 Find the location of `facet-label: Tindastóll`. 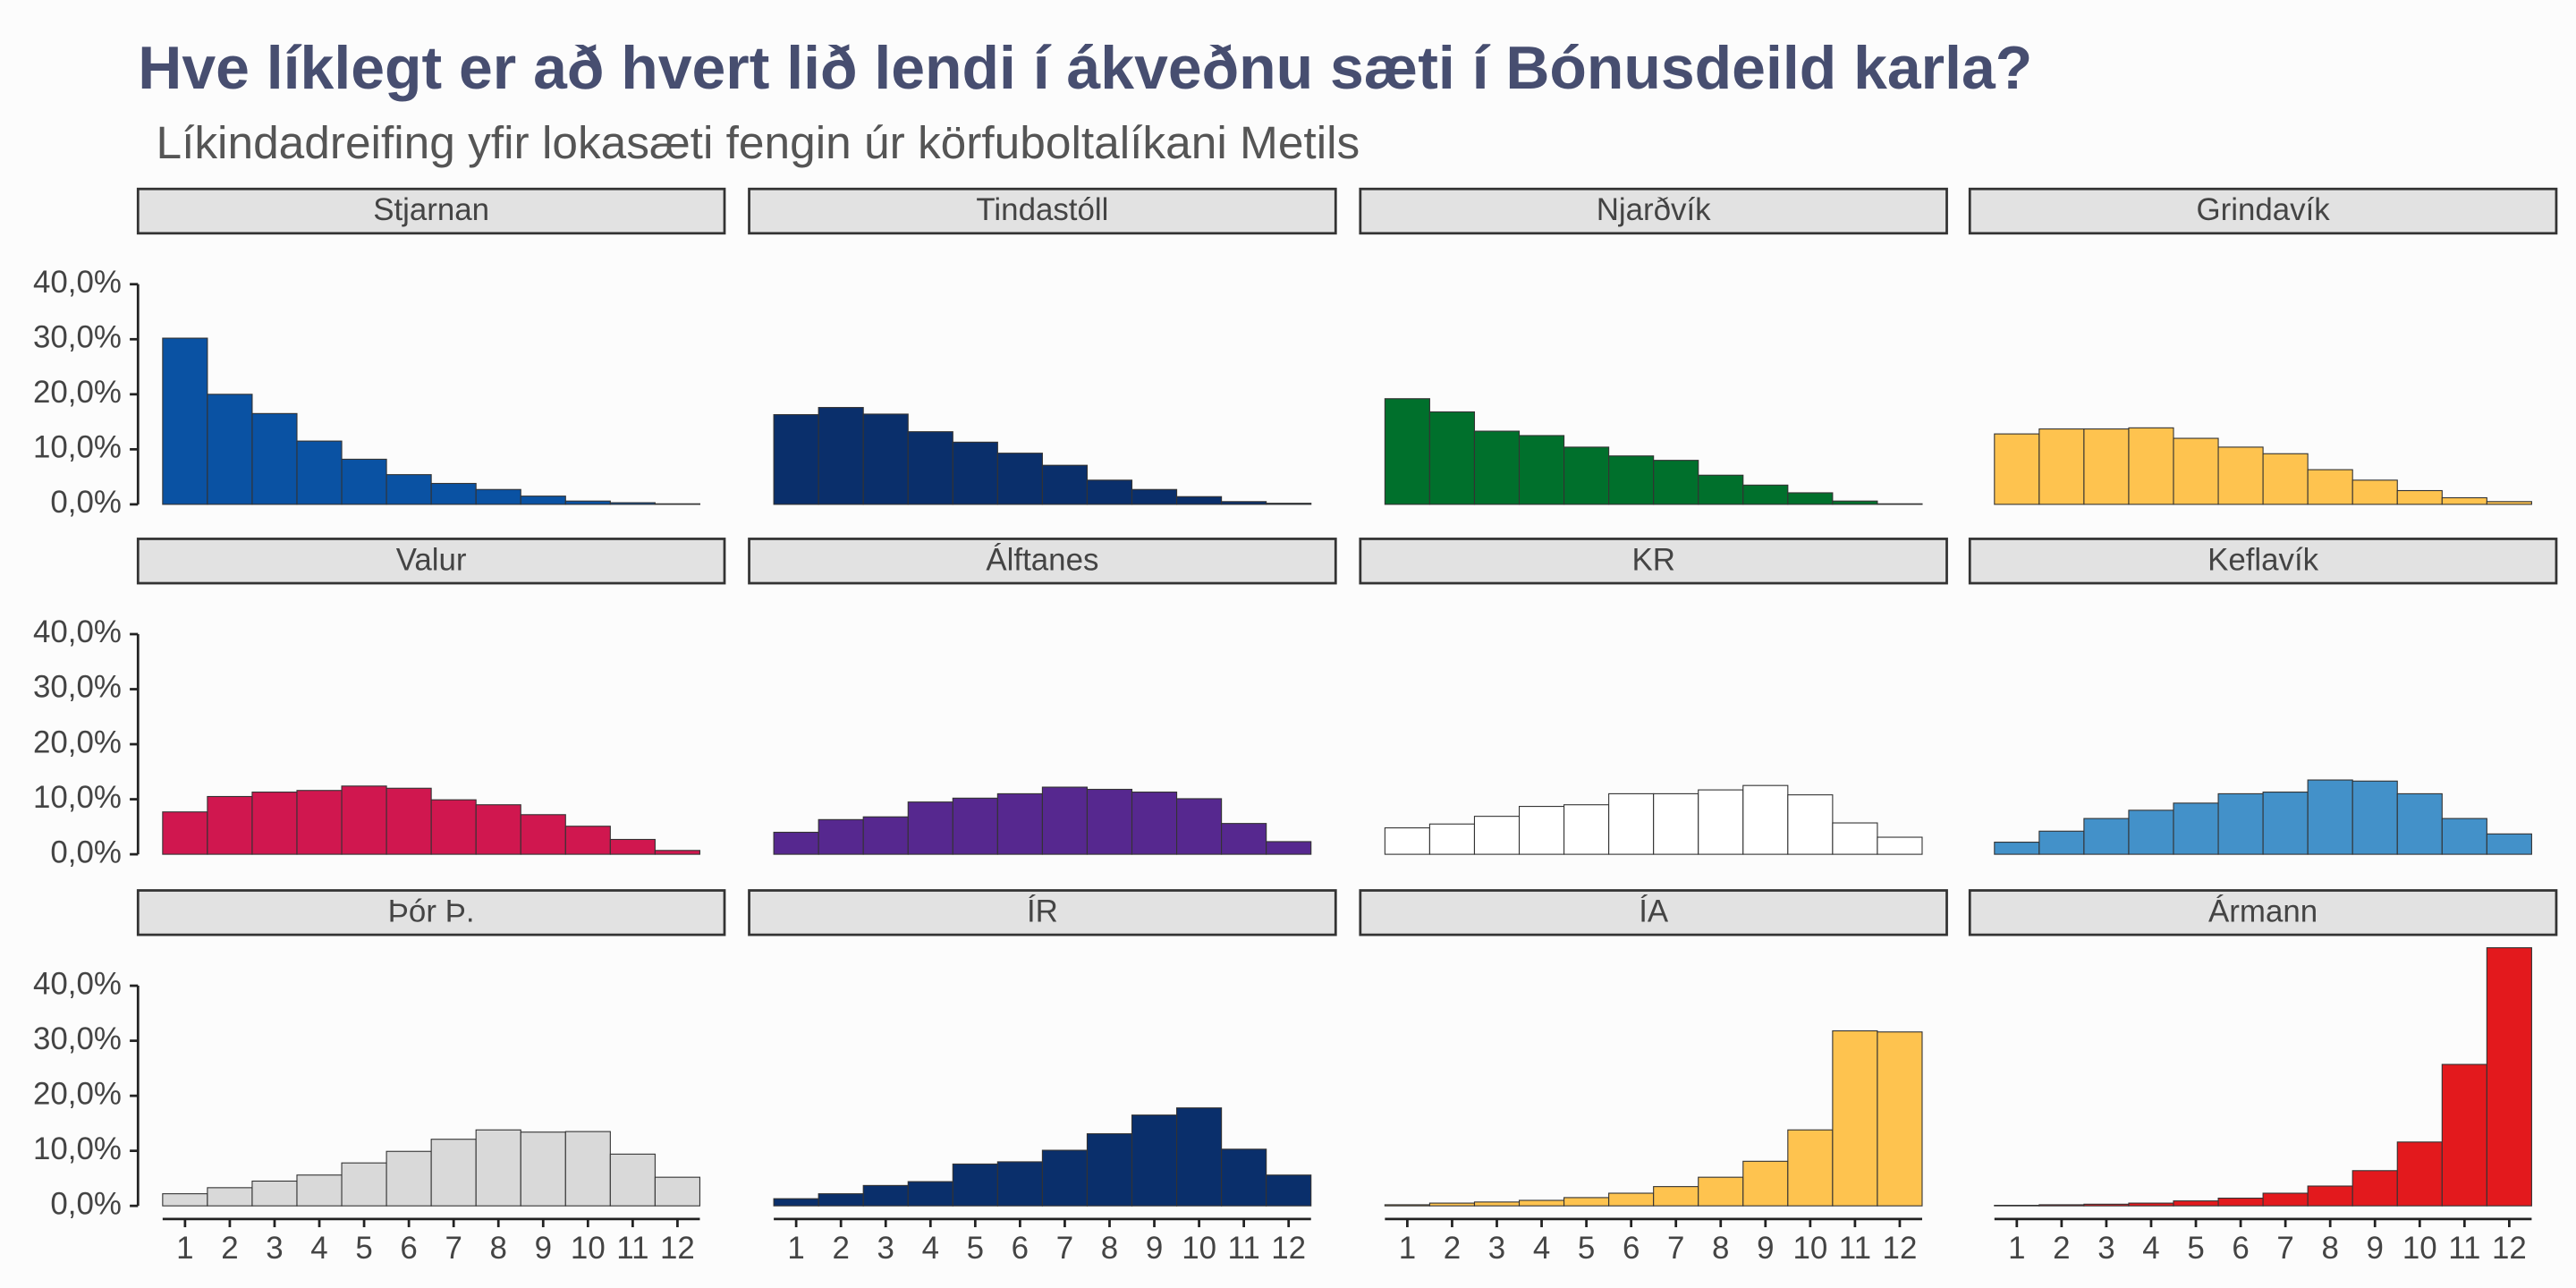

facet-label: Tindastóll is located at coordinates (1042, 209).